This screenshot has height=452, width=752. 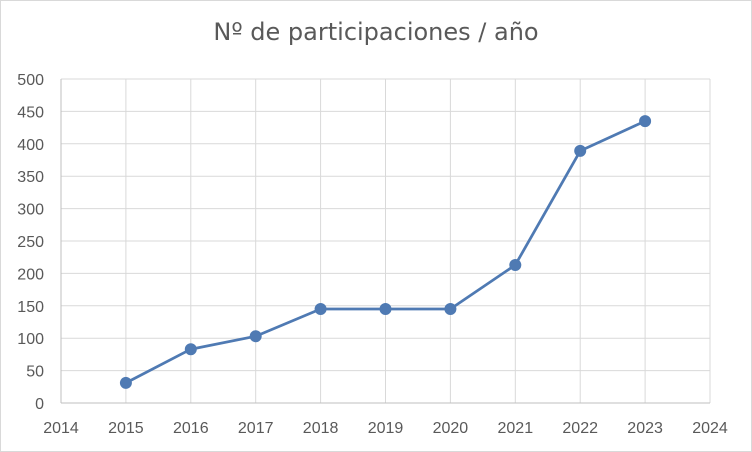 What do you see at coordinates (30, 242) in the screenshot?
I see `y-tick-label: 250` at bounding box center [30, 242].